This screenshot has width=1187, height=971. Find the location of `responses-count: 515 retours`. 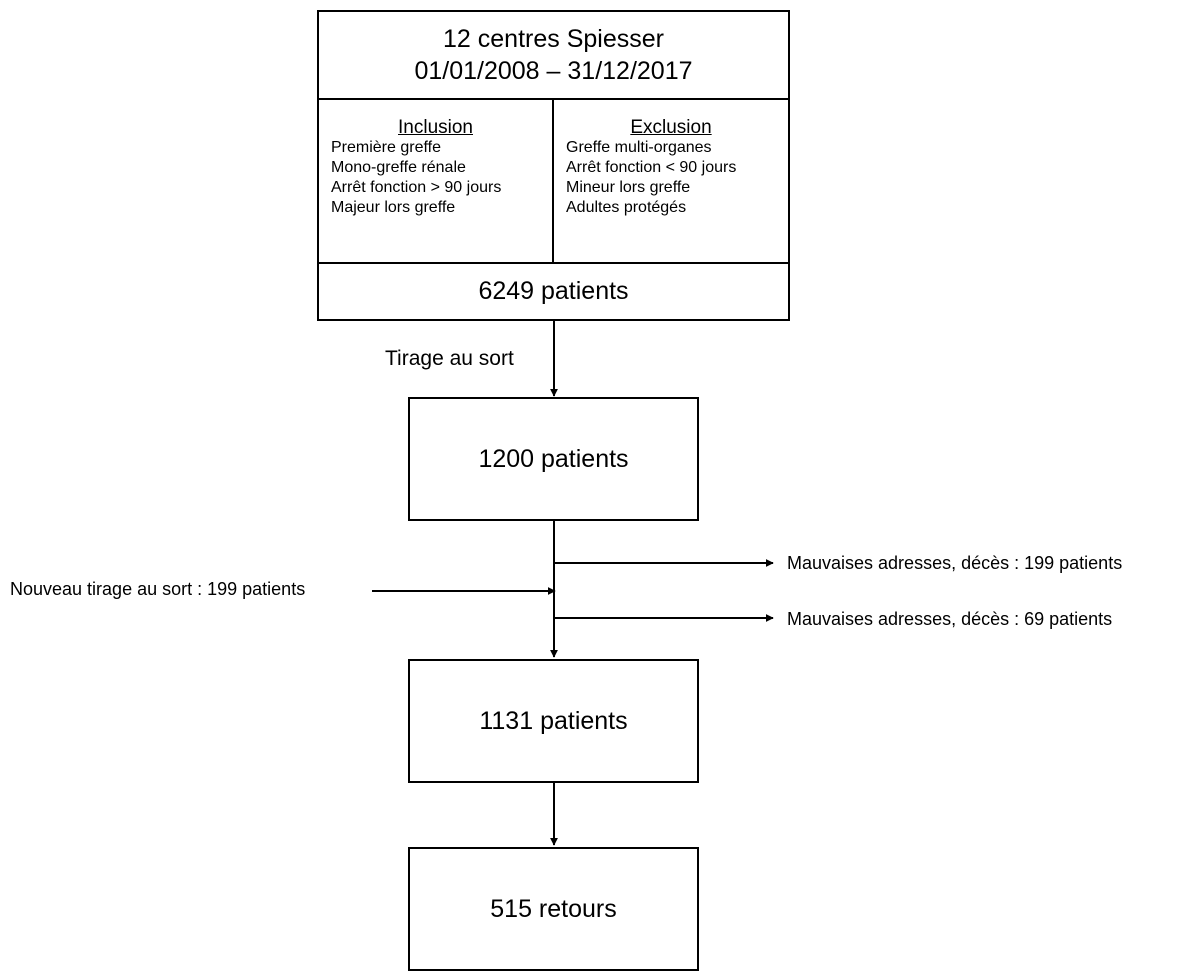

responses-count: 515 retours is located at coordinates (553, 908).